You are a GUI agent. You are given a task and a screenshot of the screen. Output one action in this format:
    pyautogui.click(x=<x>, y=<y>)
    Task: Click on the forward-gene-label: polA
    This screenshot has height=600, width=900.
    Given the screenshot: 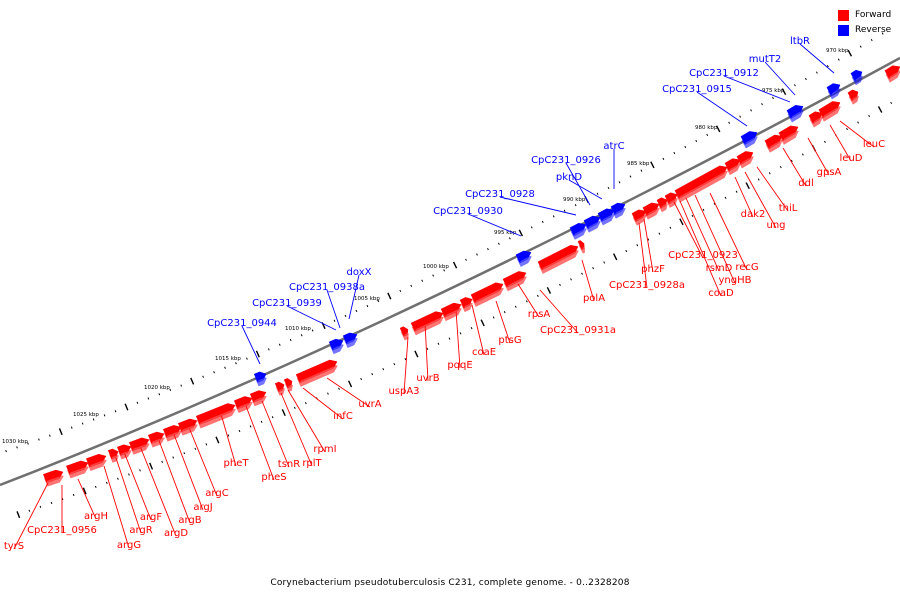 What is the action you would take?
    pyautogui.click(x=594, y=298)
    